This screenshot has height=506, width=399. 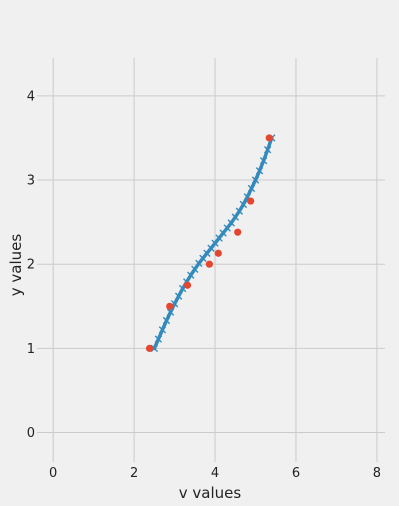 What do you see at coordinates (53, 473) in the screenshot?
I see `x-tick-label: 0` at bounding box center [53, 473].